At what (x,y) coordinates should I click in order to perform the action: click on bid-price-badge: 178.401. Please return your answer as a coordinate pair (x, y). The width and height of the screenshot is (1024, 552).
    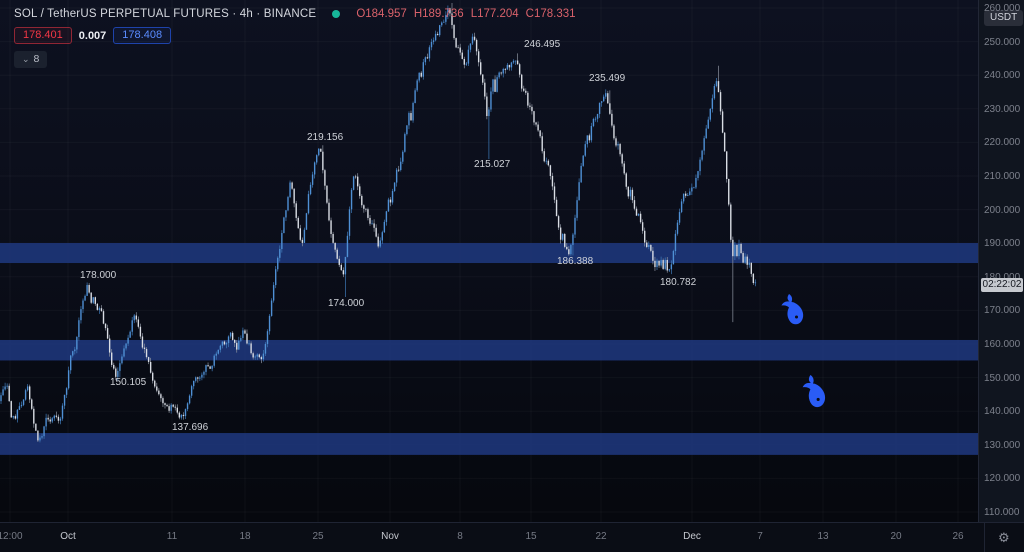
    Looking at the image, I should click on (43, 35).